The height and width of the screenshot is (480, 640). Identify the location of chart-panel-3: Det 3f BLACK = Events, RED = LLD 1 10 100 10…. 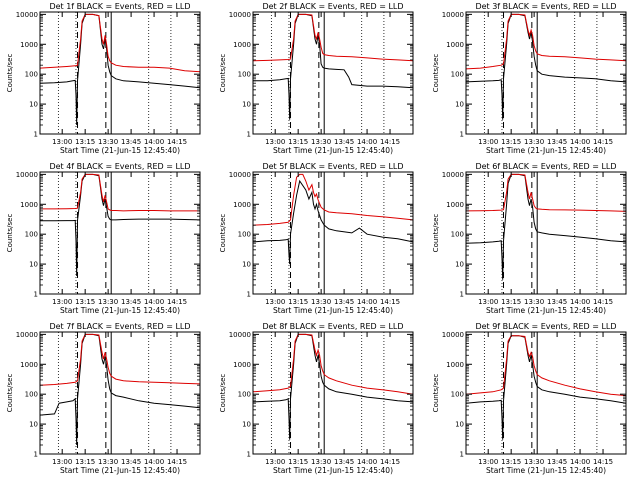
(529, 78).